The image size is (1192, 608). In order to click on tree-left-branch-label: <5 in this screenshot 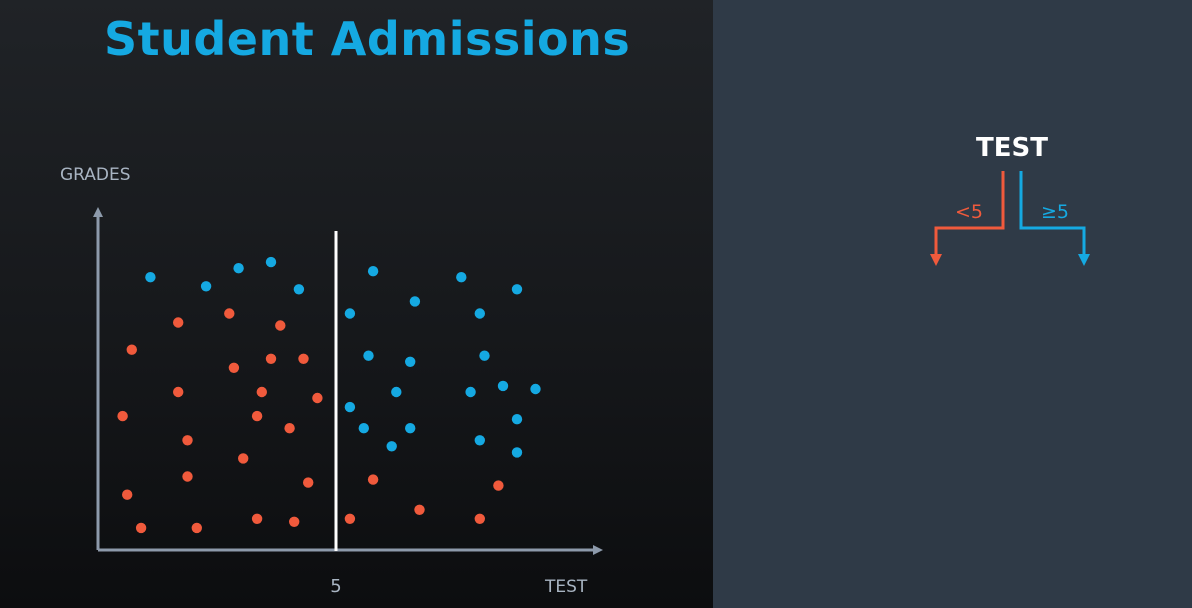, I will do `click(969, 212)`.